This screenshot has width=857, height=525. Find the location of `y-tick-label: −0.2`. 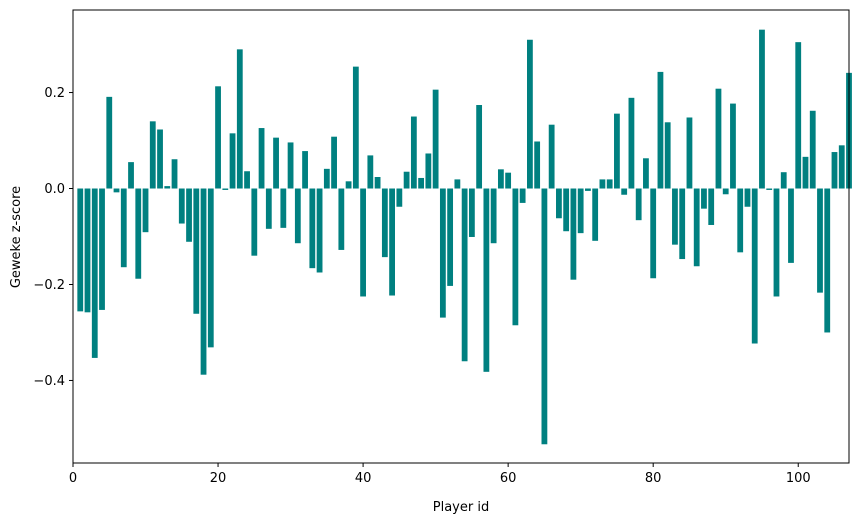

y-tick-label: −0.2 is located at coordinates (49, 285).